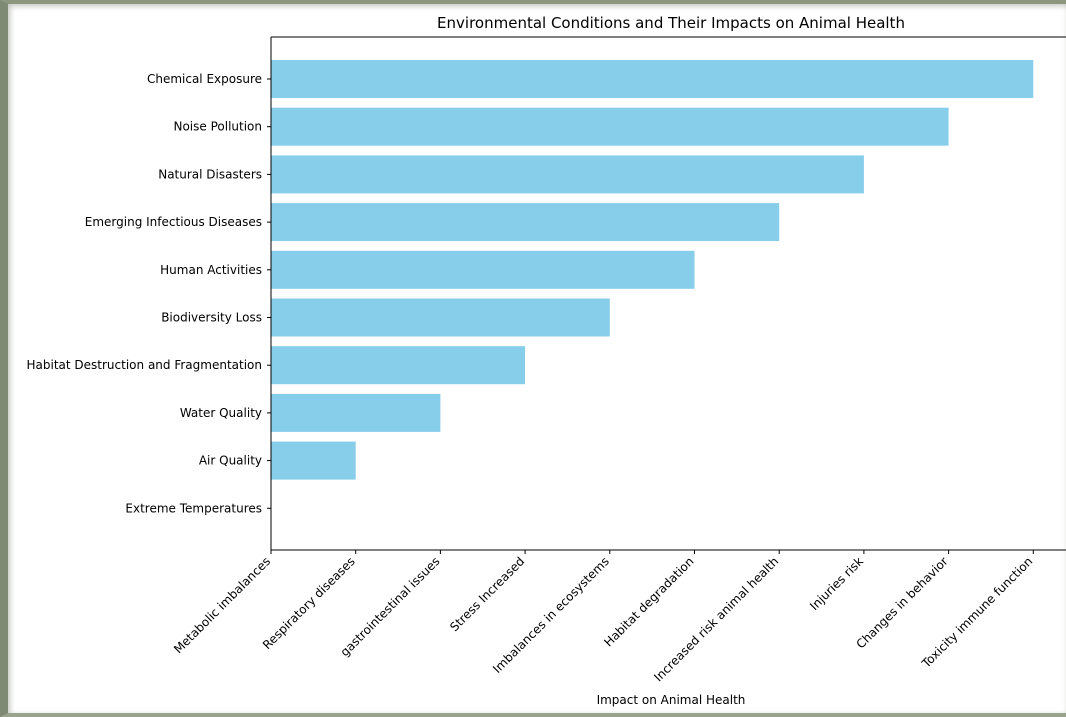 This screenshot has width=1066, height=717. Describe the element at coordinates (230, 461) in the screenshot. I see `y-tick-label: Air Quality` at that location.